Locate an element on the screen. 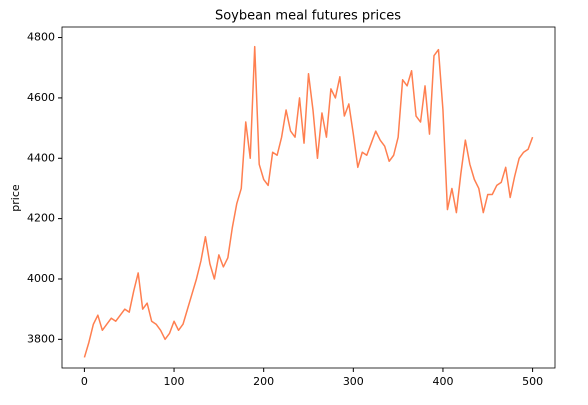 Image resolution: width=588 pixels, height=405 pixels. x-tick-label: 300 is located at coordinates (353, 381).